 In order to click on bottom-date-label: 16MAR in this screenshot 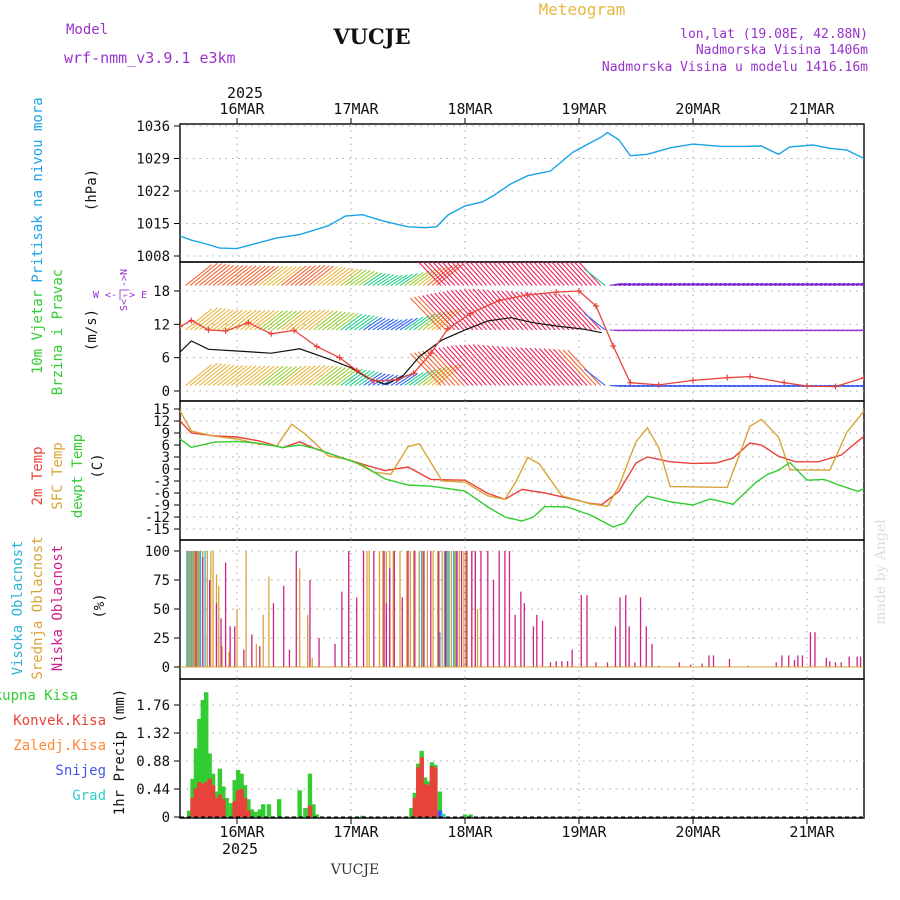, I will do `click(242, 832)`.